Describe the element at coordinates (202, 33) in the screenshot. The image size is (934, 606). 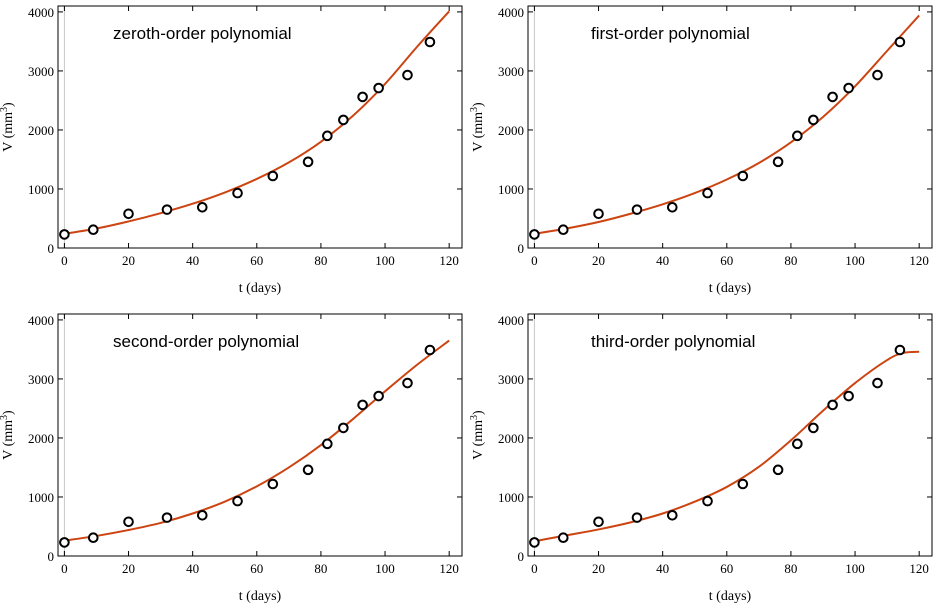
I see `panel-title: zeroth-order polynomial` at that location.